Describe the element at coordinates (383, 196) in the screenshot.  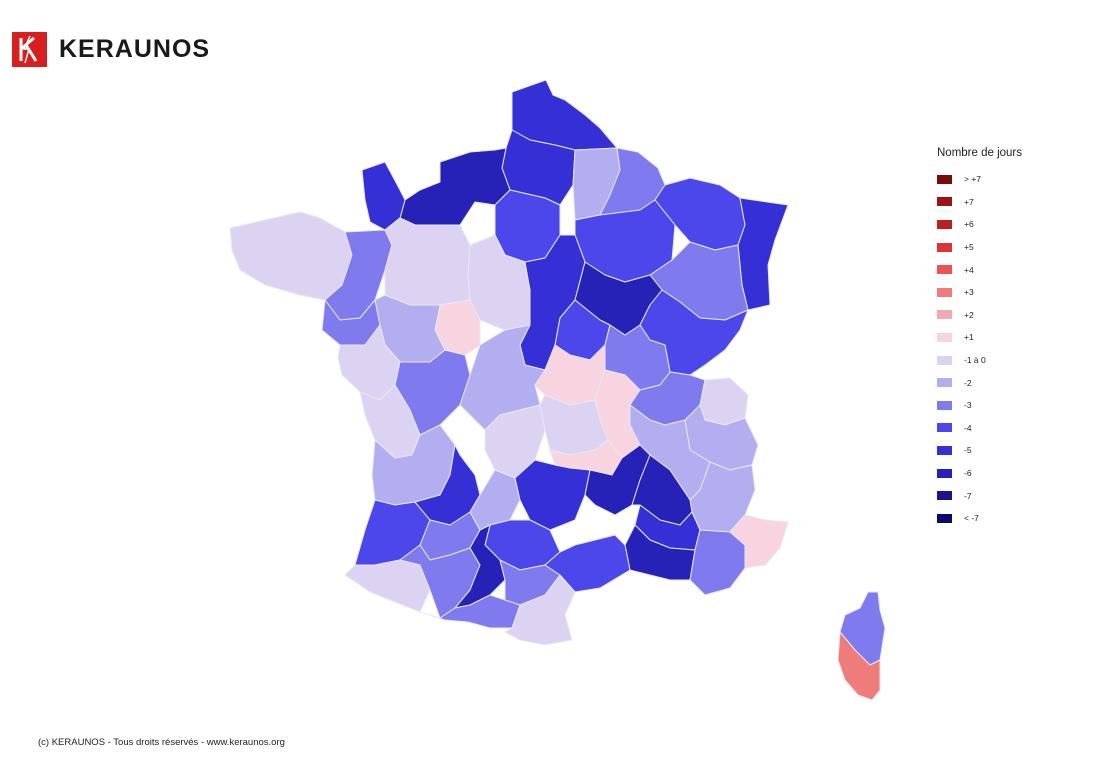
I see `map-zone-manche` at that location.